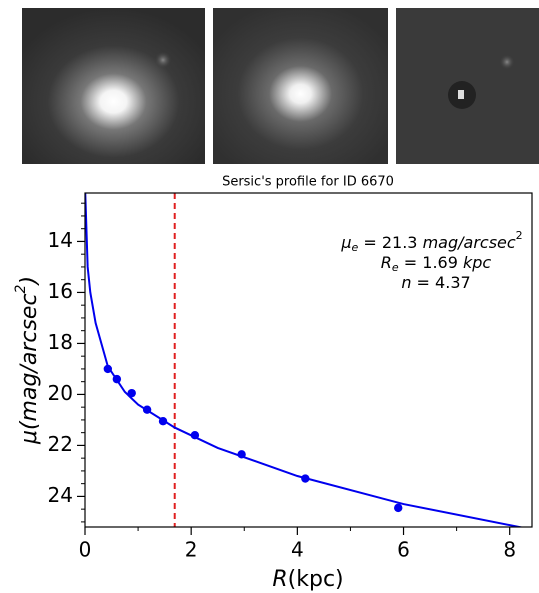 The width and height of the screenshot is (539, 593). What do you see at coordinates (279, 579) in the screenshot?
I see `x-label-part: R` at bounding box center [279, 579].